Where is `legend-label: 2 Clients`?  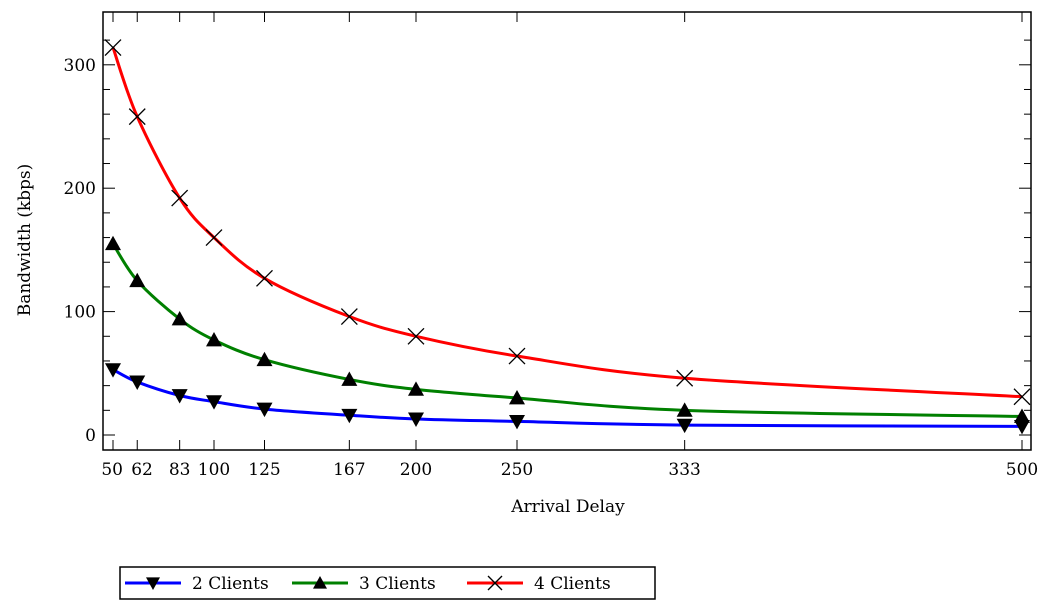
legend-label: 2 Clients is located at coordinates (230, 584).